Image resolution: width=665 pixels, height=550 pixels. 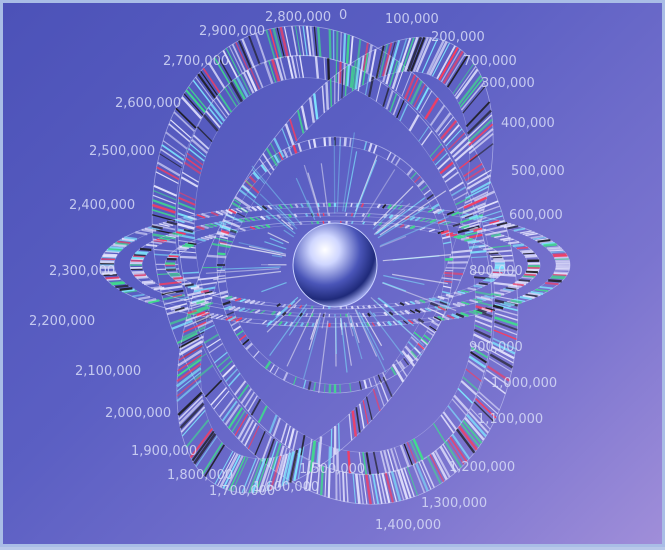 I want to click on coord-label: 2,600,000, so click(x=148, y=103).